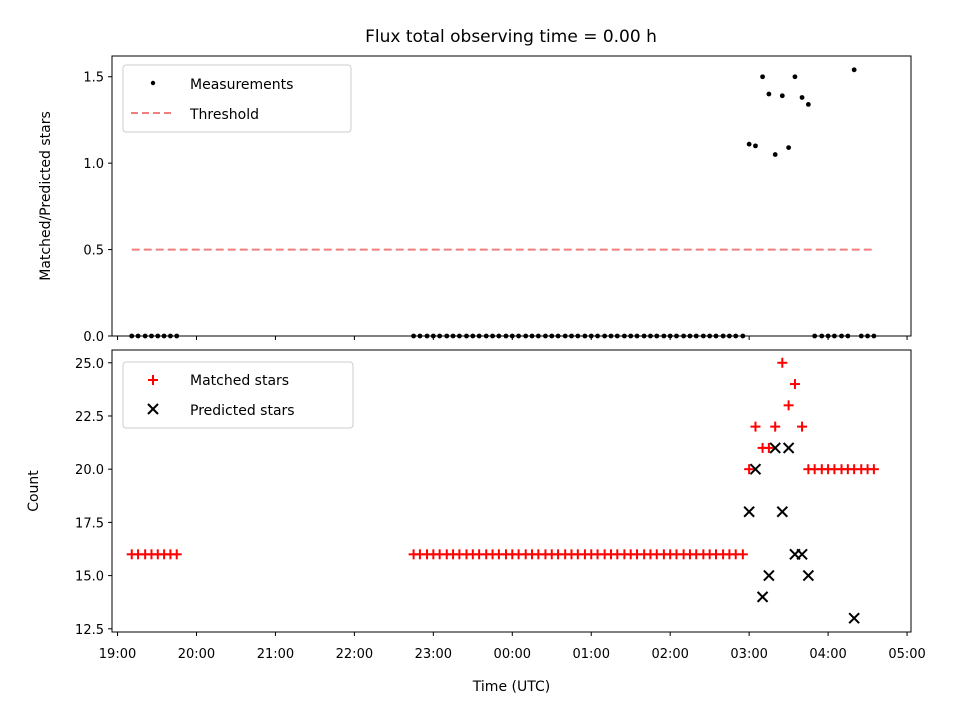 The height and width of the screenshot is (720, 960). What do you see at coordinates (827, 654) in the screenshot?
I see `x-tick-label: 04:00` at bounding box center [827, 654].